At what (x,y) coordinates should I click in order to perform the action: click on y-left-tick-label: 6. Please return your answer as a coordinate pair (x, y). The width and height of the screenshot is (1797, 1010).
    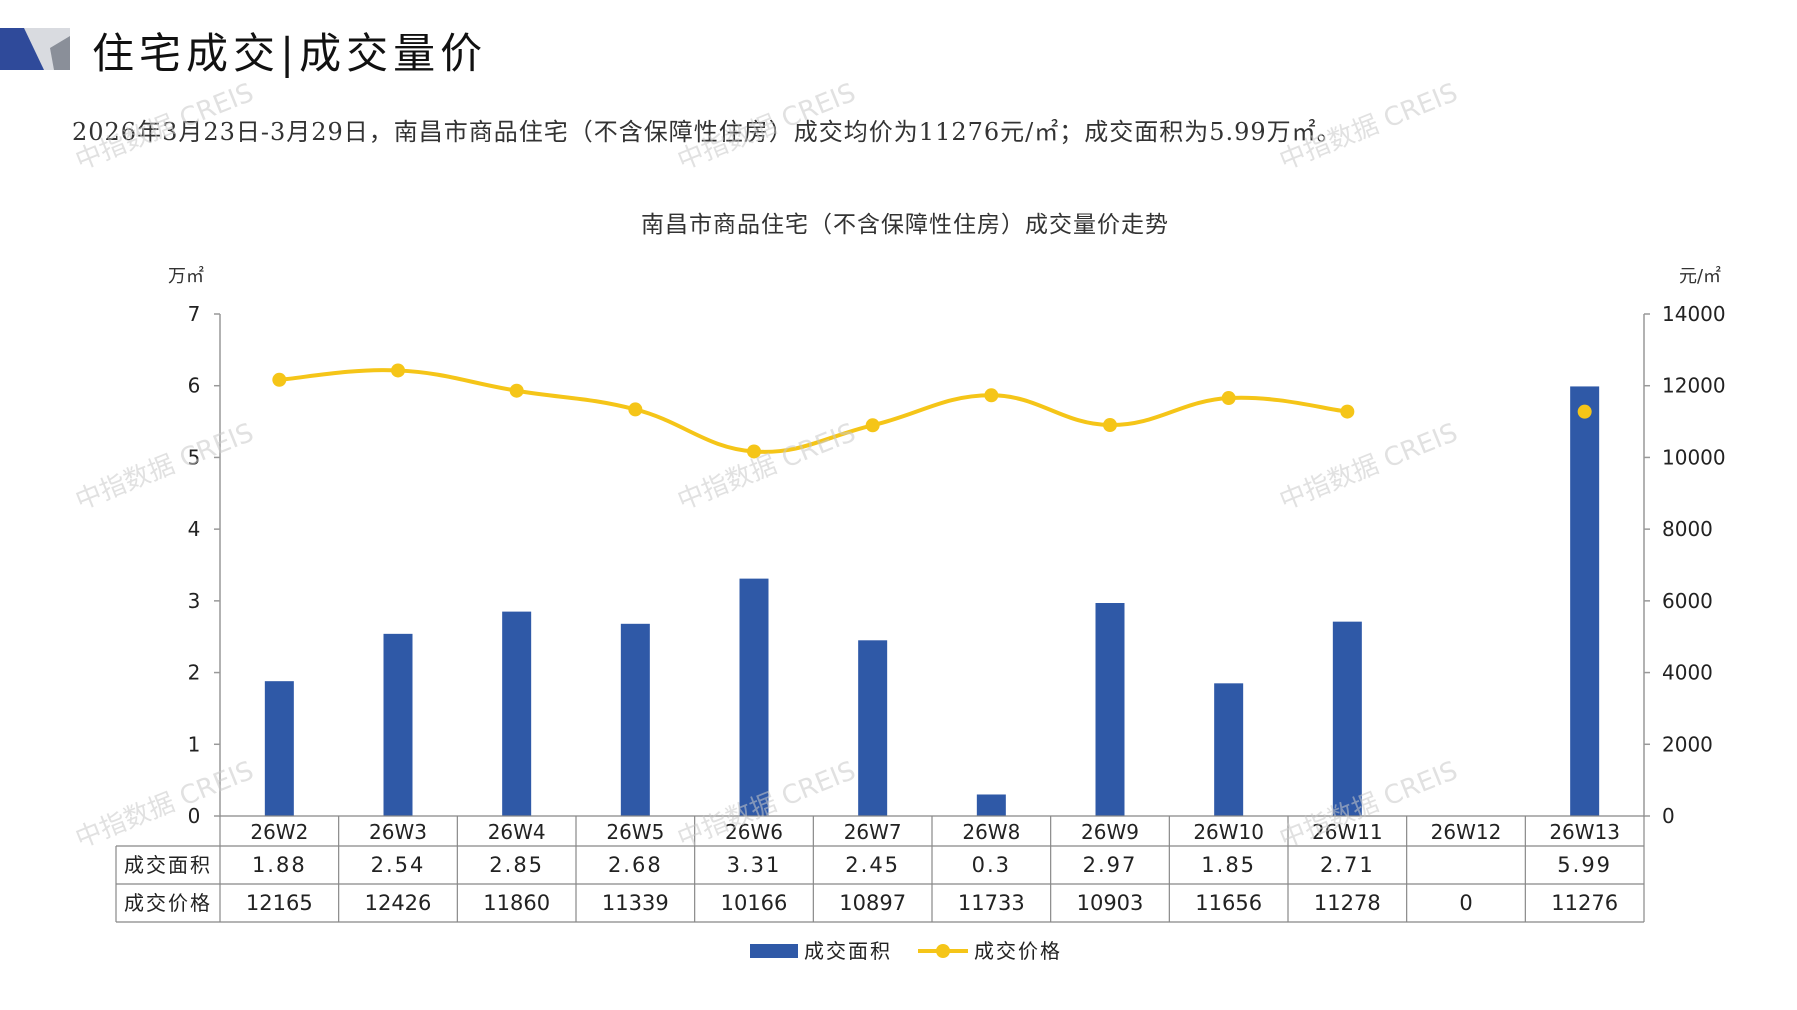
    Looking at the image, I should click on (194, 386).